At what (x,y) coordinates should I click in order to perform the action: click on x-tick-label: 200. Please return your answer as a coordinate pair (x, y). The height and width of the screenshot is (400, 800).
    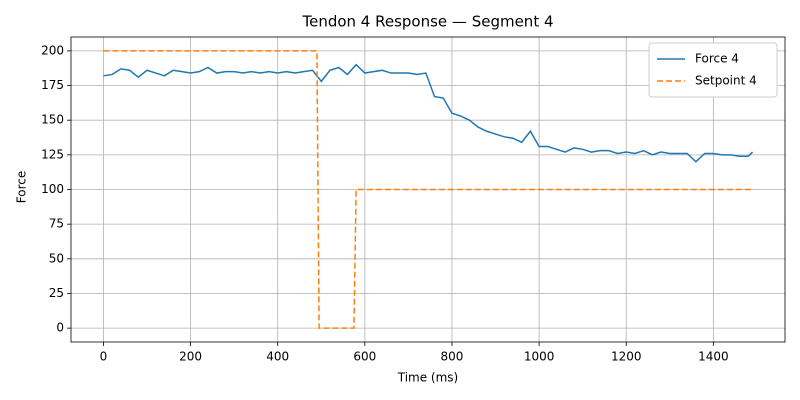
    Looking at the image, I should click on (190, 357).